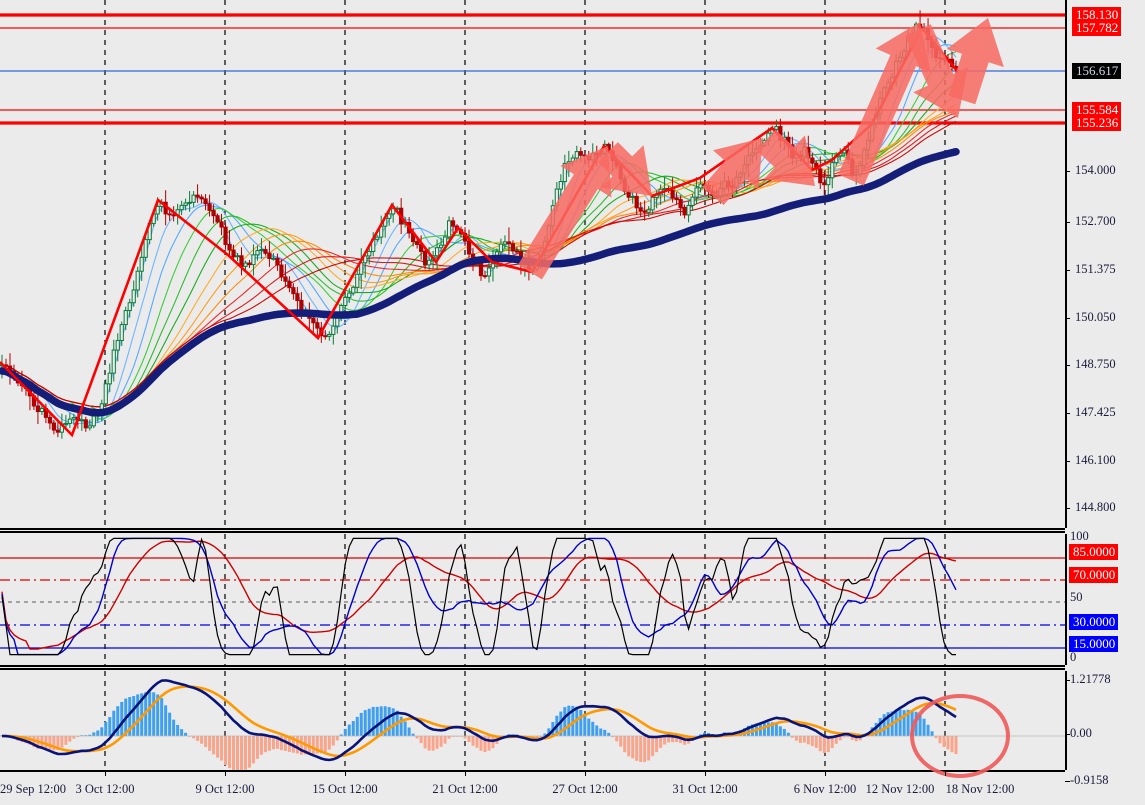 This screenshot has height=805, width=1145. Describe the element at coordinates (1097, 123) in the screenshot. I see `price-level-tag: 155.236` at that location.